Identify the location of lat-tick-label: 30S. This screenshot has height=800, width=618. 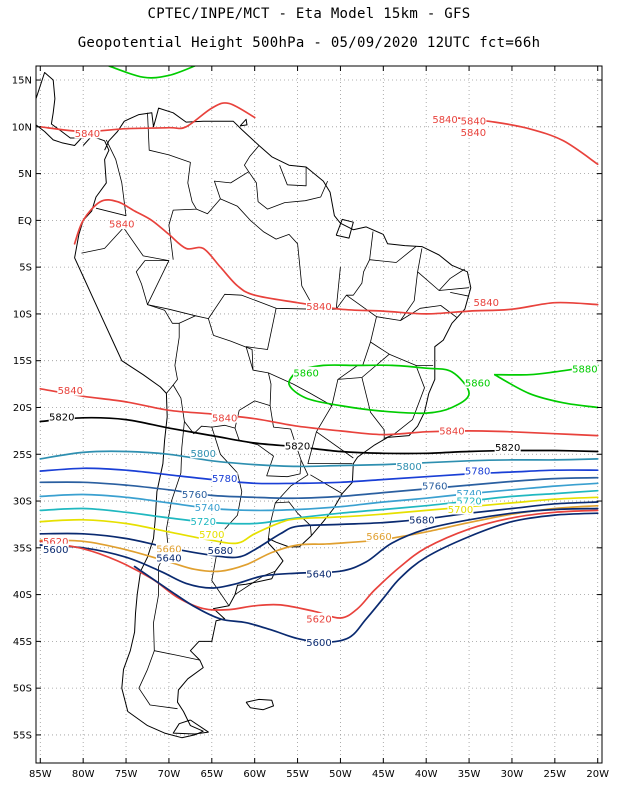
(22, 502).